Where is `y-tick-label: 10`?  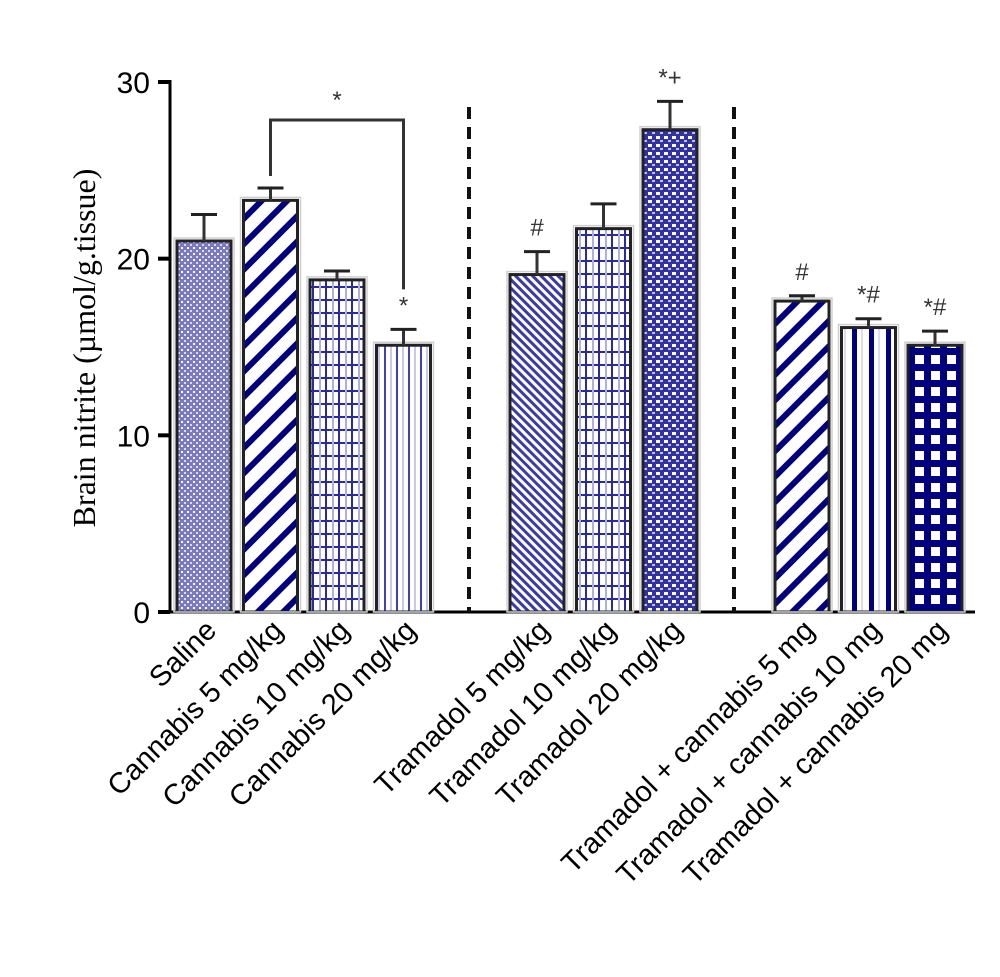
y-tick-label: 10 is located at coordinates (133, 436).